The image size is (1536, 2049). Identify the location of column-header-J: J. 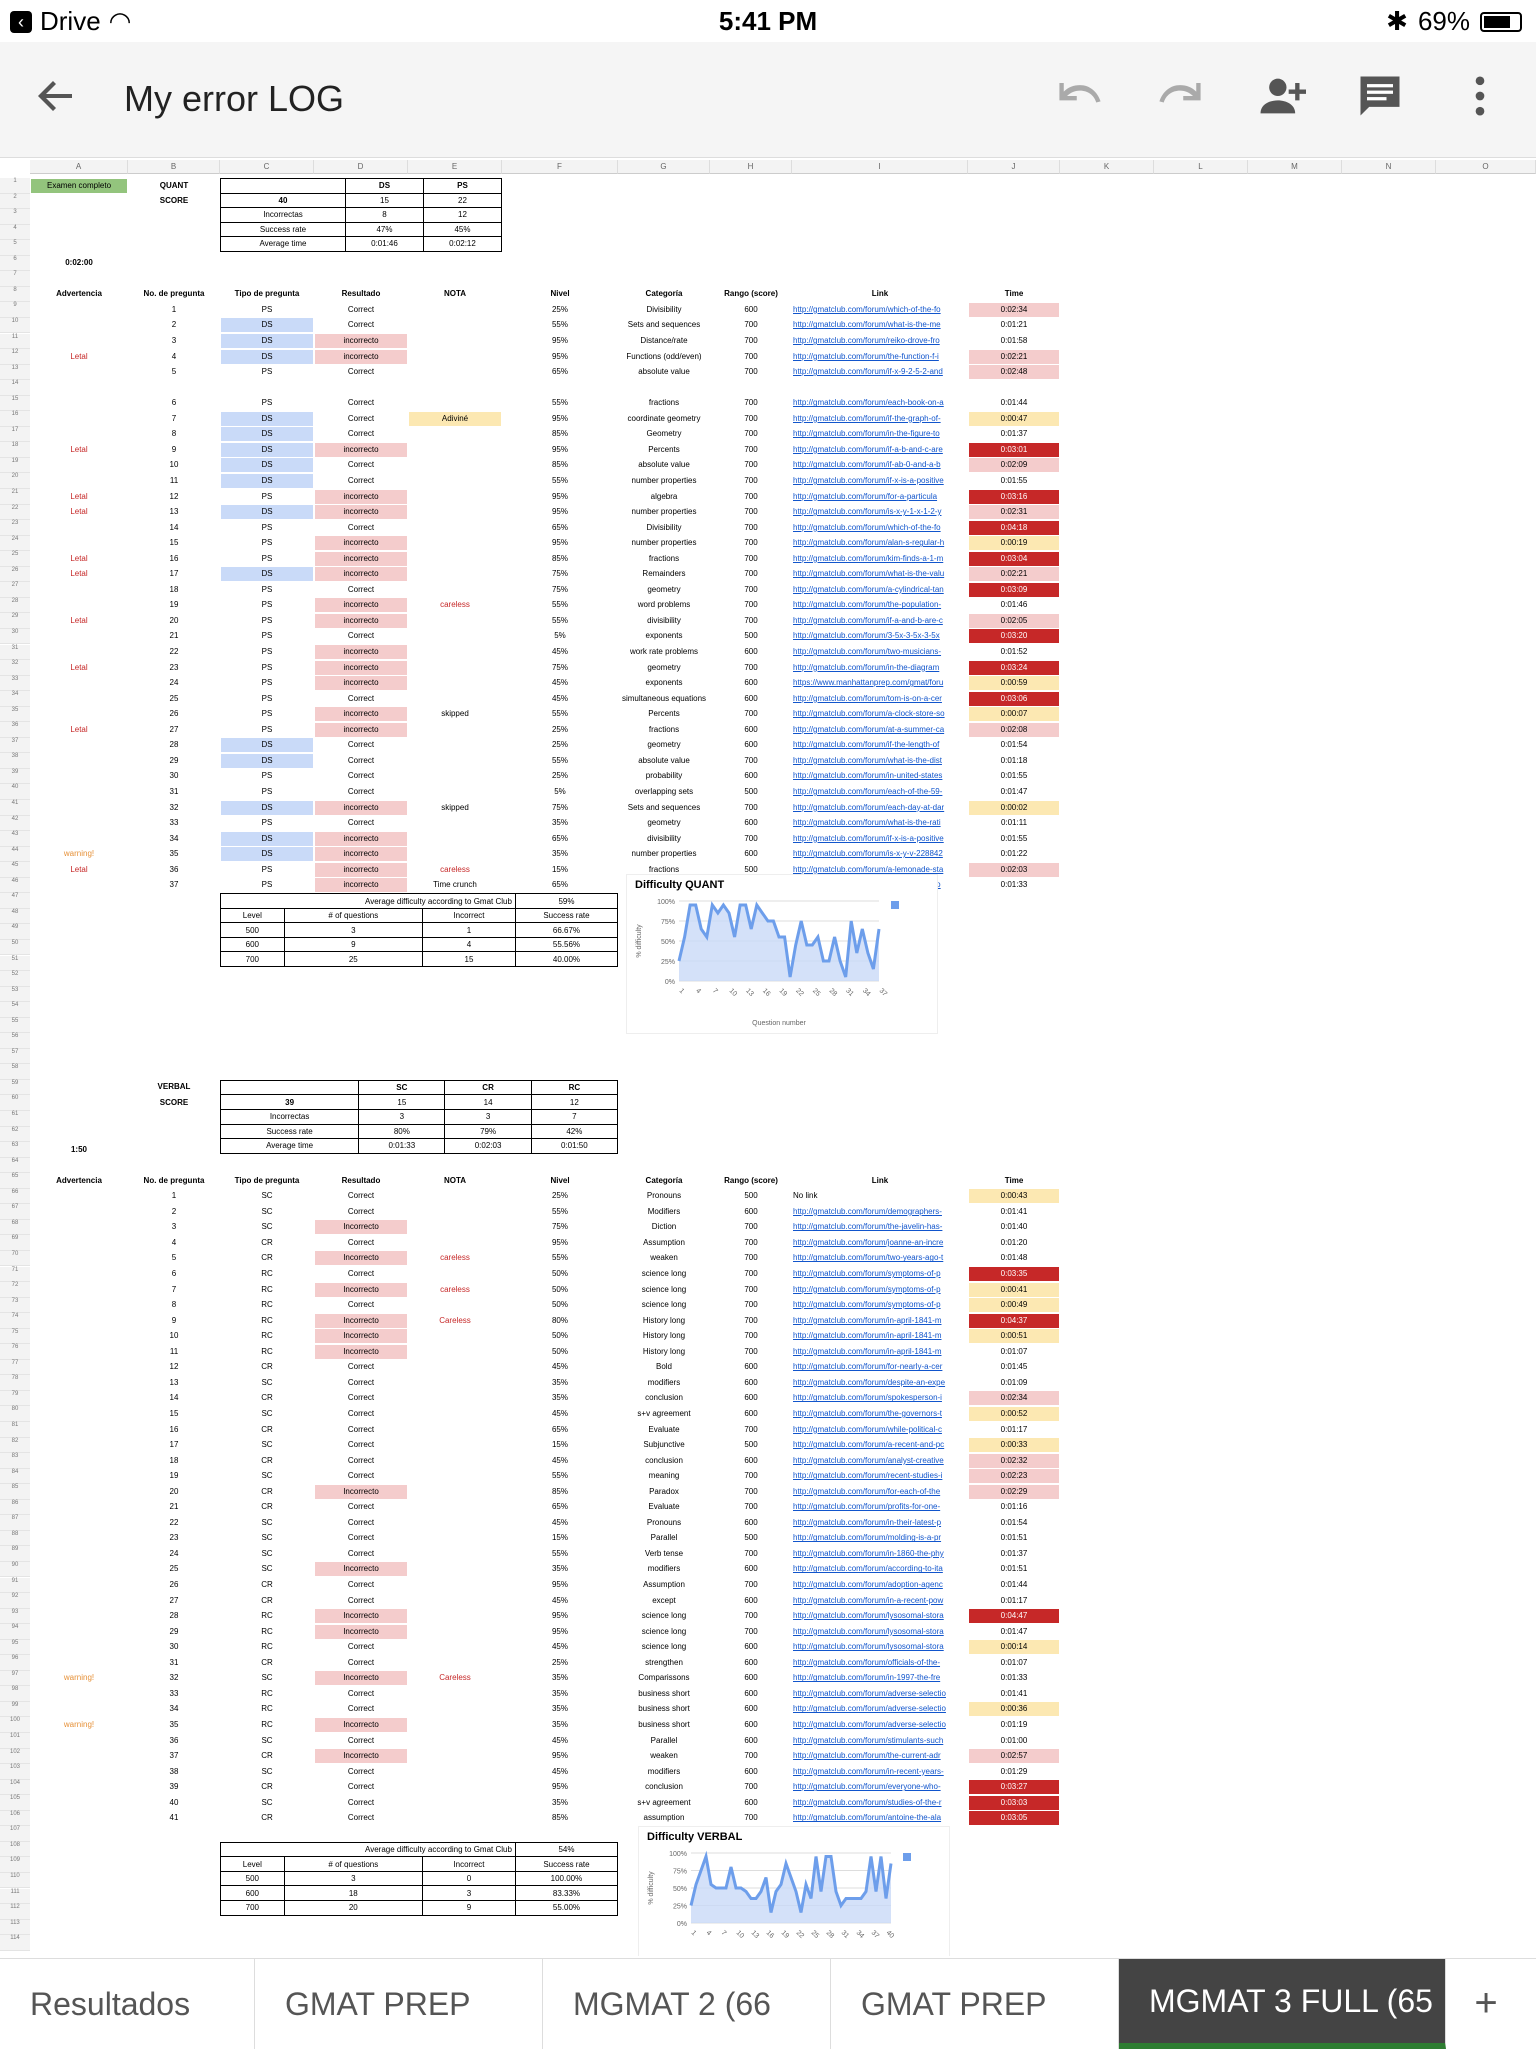
(1014, 167).